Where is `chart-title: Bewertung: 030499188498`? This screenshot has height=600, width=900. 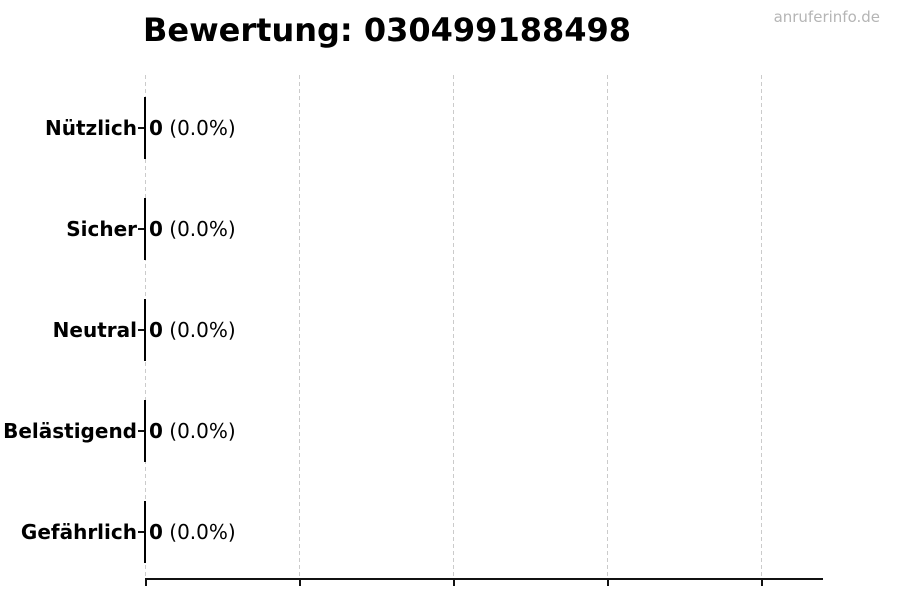 chart-title: Bewertung: 030499188498 is located at coordinates (387, 30).